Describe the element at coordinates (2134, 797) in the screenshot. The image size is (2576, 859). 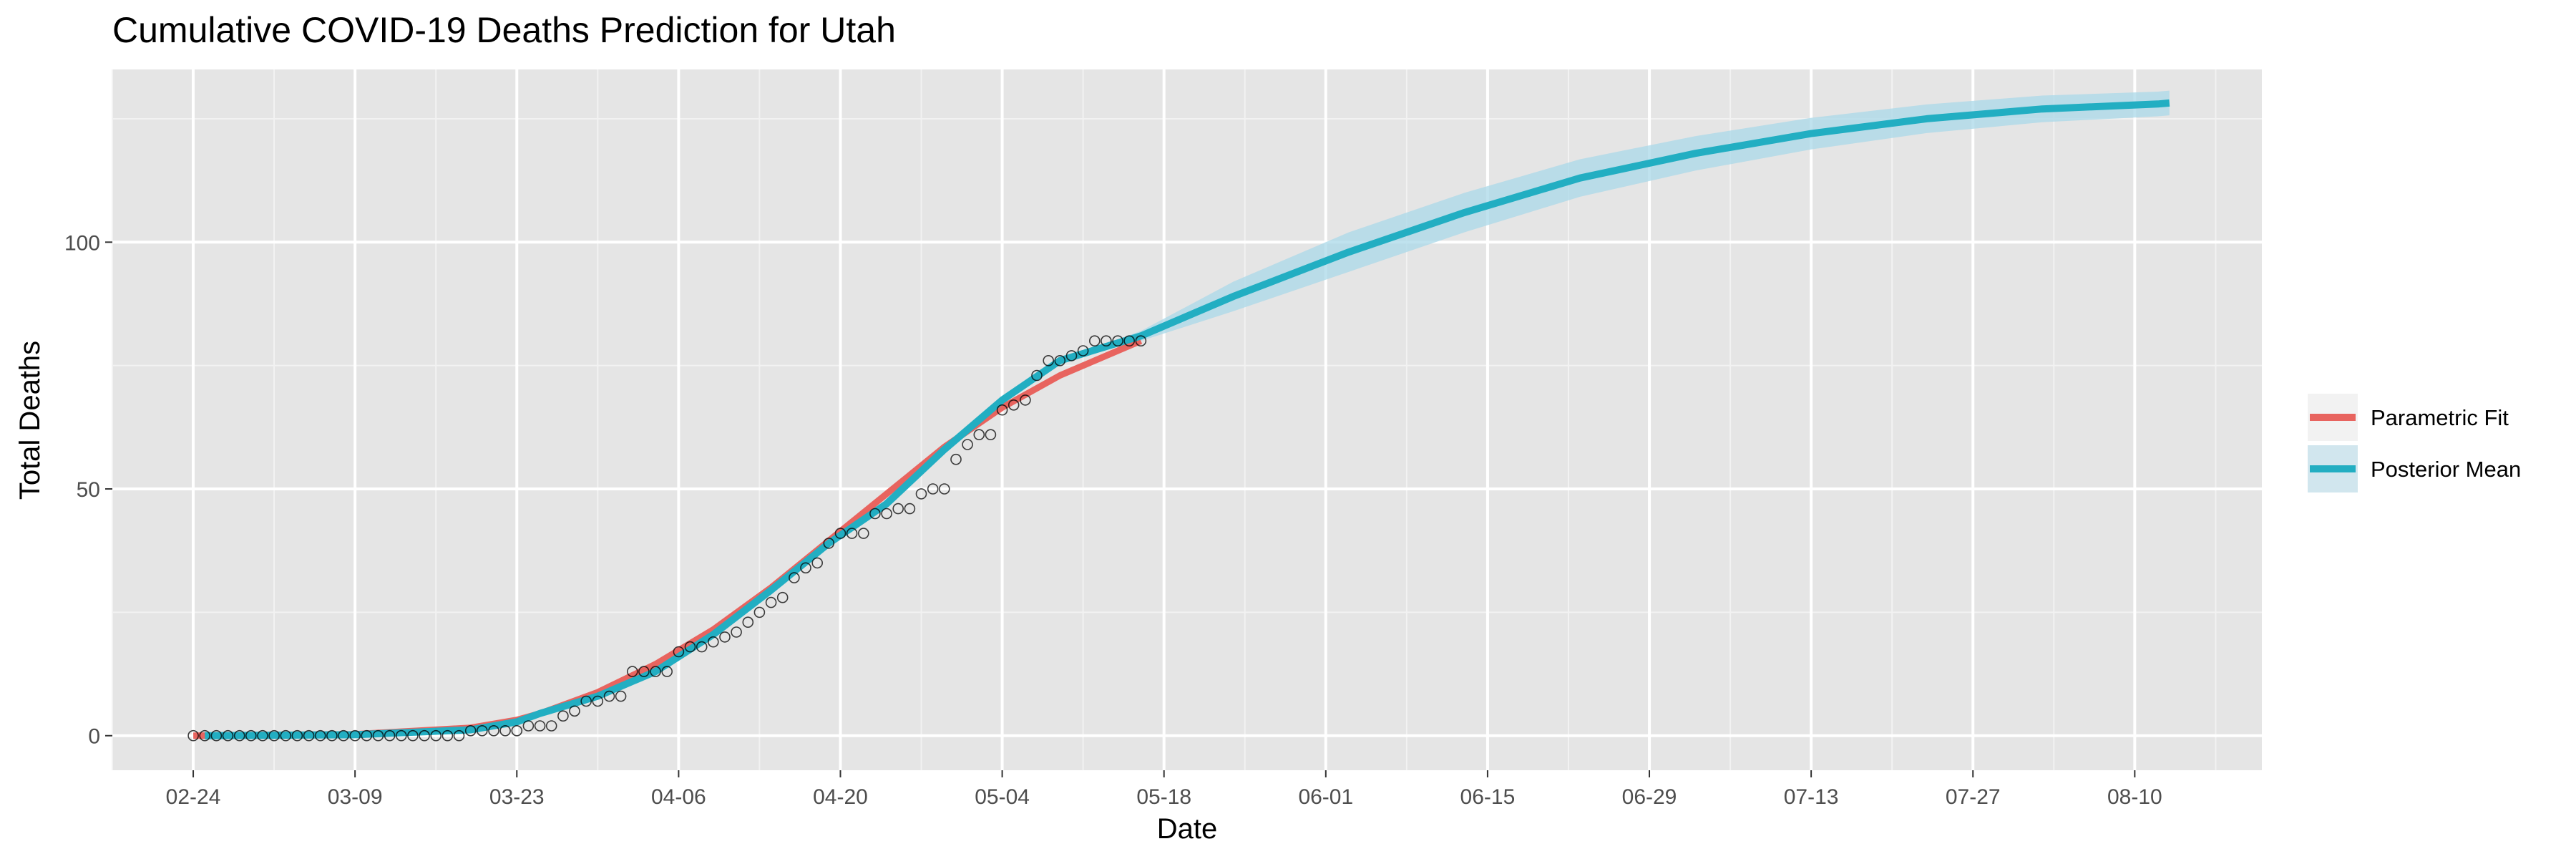
I see `x-tick-label: 08-10` at that location.